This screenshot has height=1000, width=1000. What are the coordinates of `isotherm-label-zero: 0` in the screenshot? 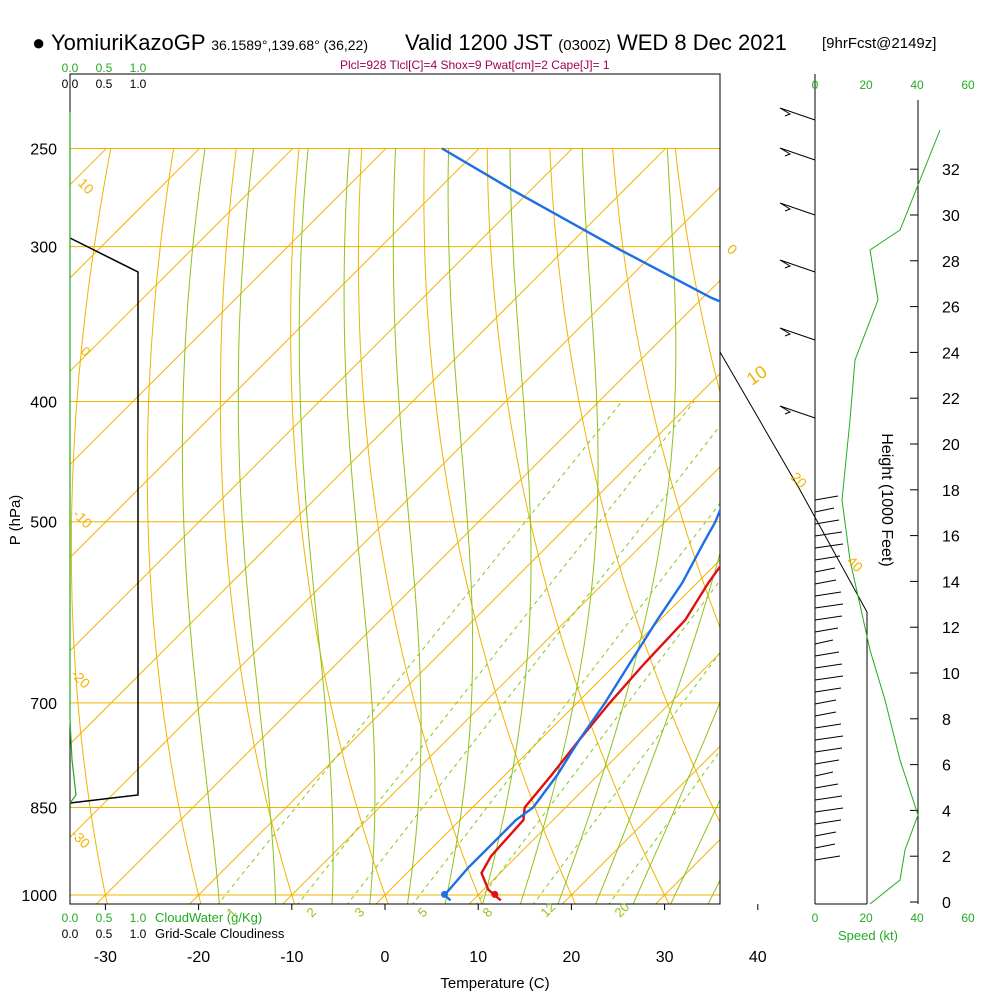 It's located at (86, 352).